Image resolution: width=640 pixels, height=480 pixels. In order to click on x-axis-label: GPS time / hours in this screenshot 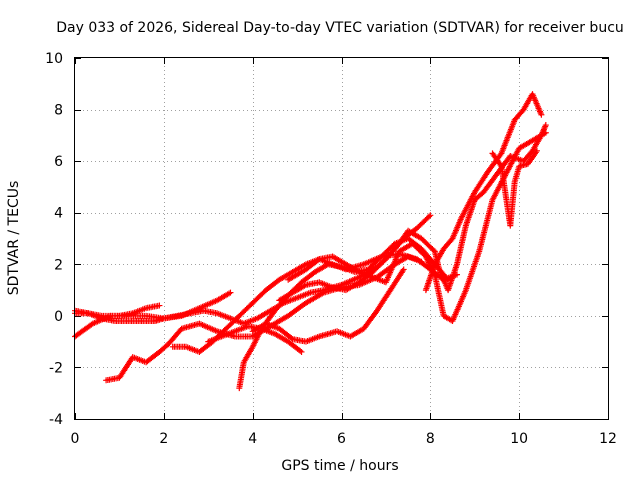, I will do `click(339, 466)`.